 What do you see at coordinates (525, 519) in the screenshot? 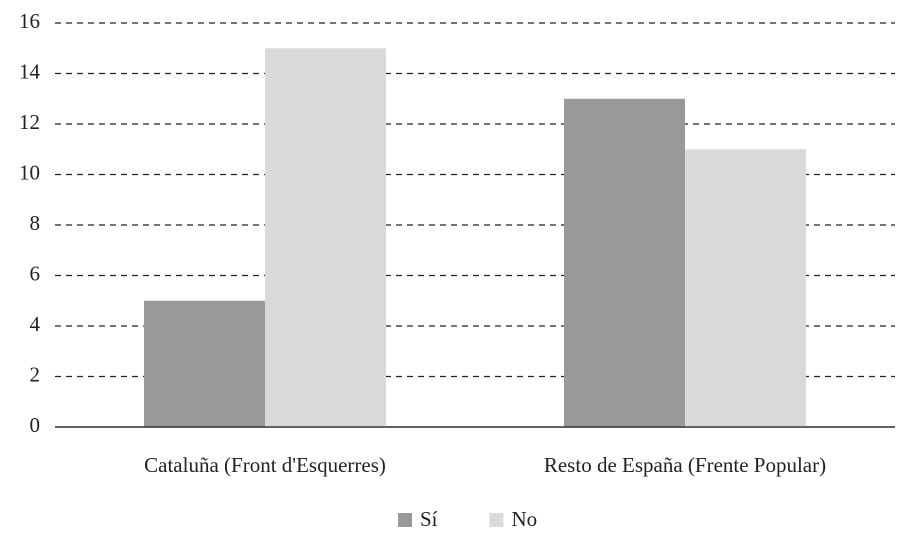
I see `legend-label: No` at bounding box center [525, 519].